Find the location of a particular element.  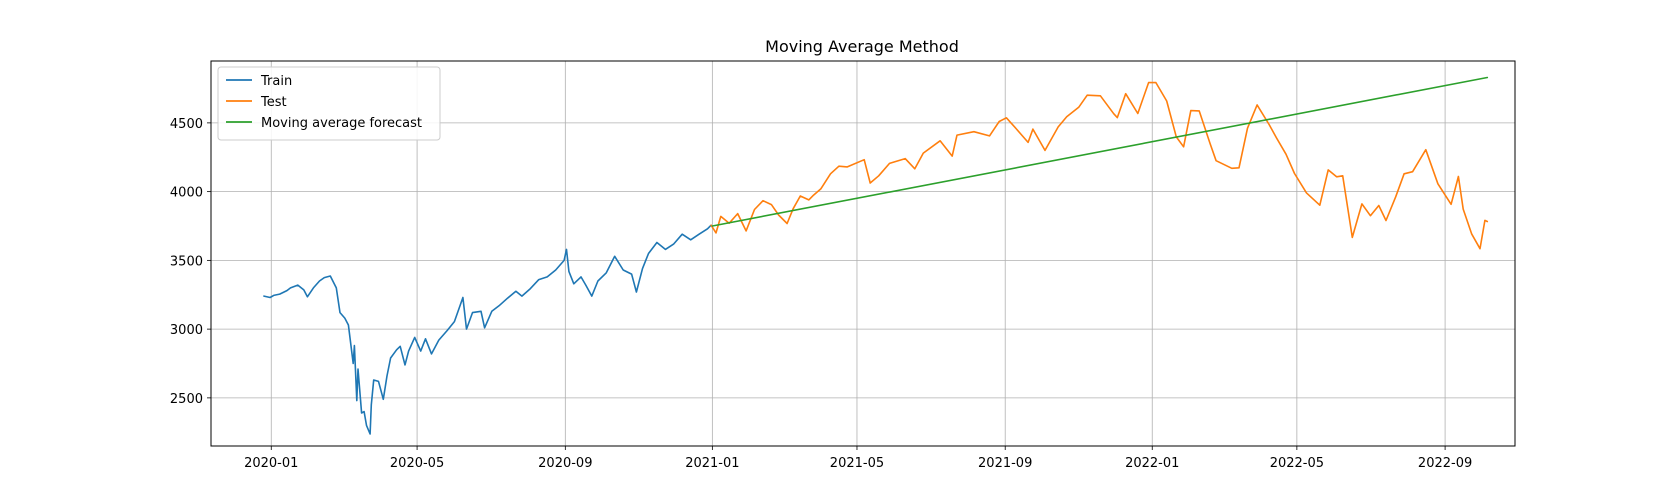

x-tick-label: 2020-09 is located at coordinates (565, 463).